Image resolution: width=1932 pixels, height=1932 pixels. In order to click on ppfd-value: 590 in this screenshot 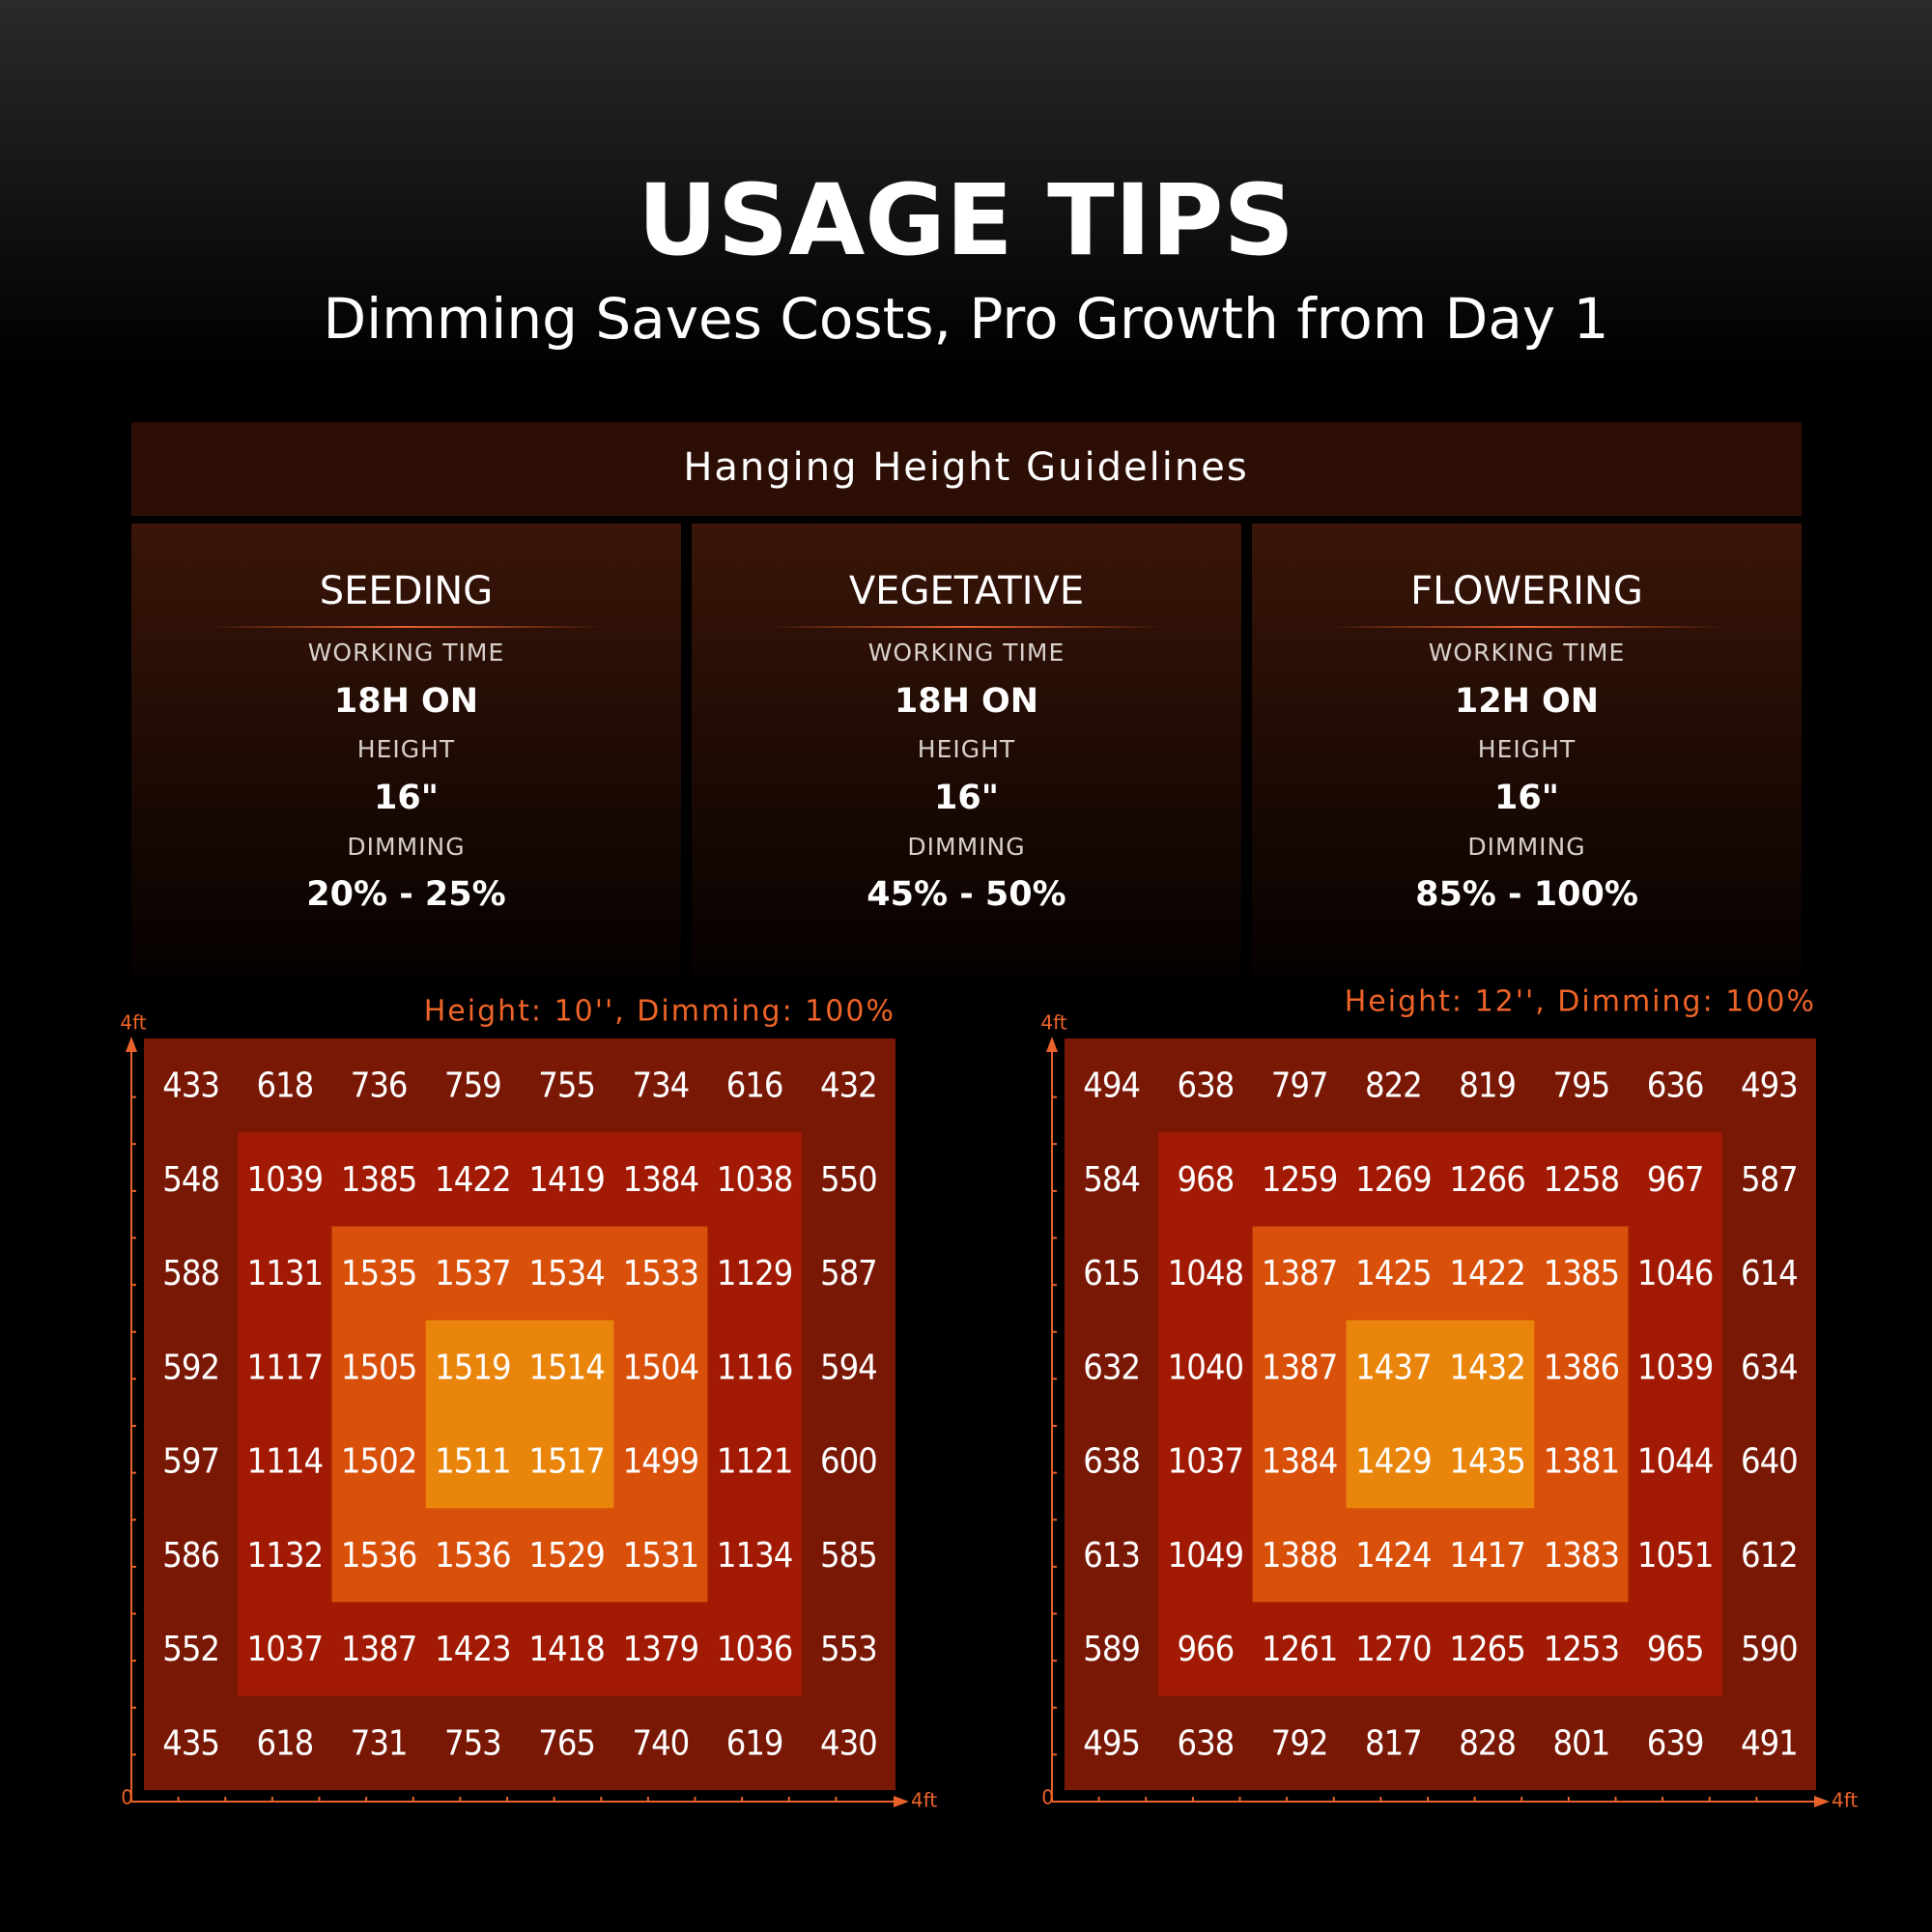, I will do `click(1769, 1649)`.